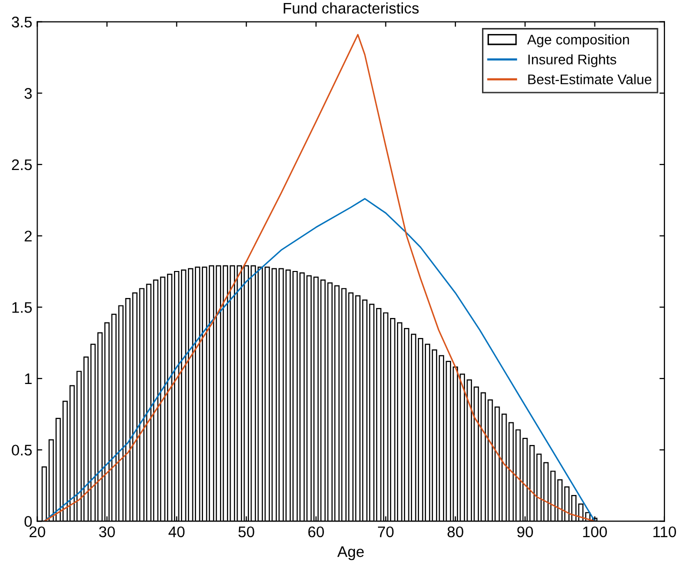 The image size is (678, 574). I want to click on x-tick-label: 50, so click(246, 532).